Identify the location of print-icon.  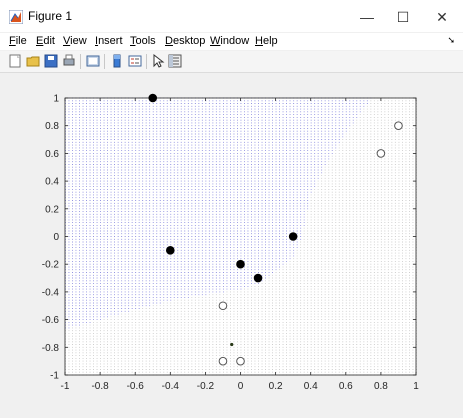
(69, 61).